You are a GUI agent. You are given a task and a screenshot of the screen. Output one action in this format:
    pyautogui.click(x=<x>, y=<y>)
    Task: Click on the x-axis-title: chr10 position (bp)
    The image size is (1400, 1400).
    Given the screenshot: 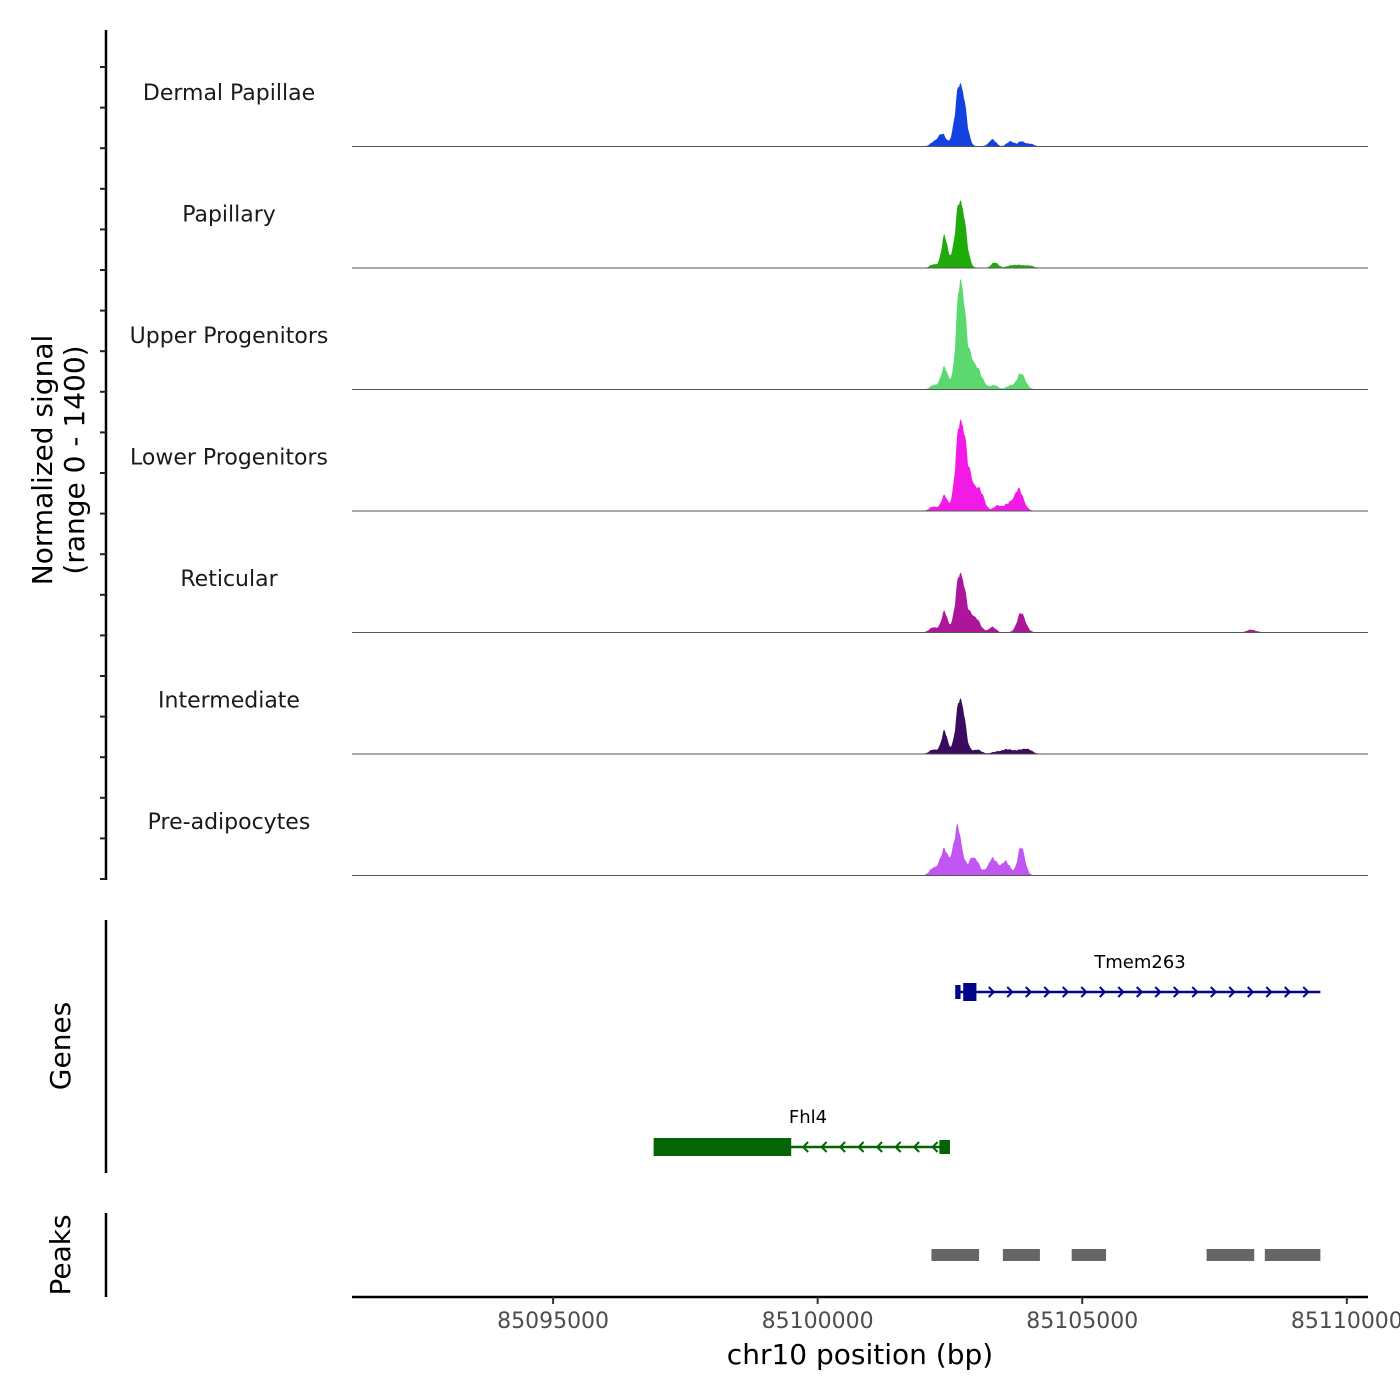 What is the action you would take?
    pyautogui.click(x=860, y=1354)
    